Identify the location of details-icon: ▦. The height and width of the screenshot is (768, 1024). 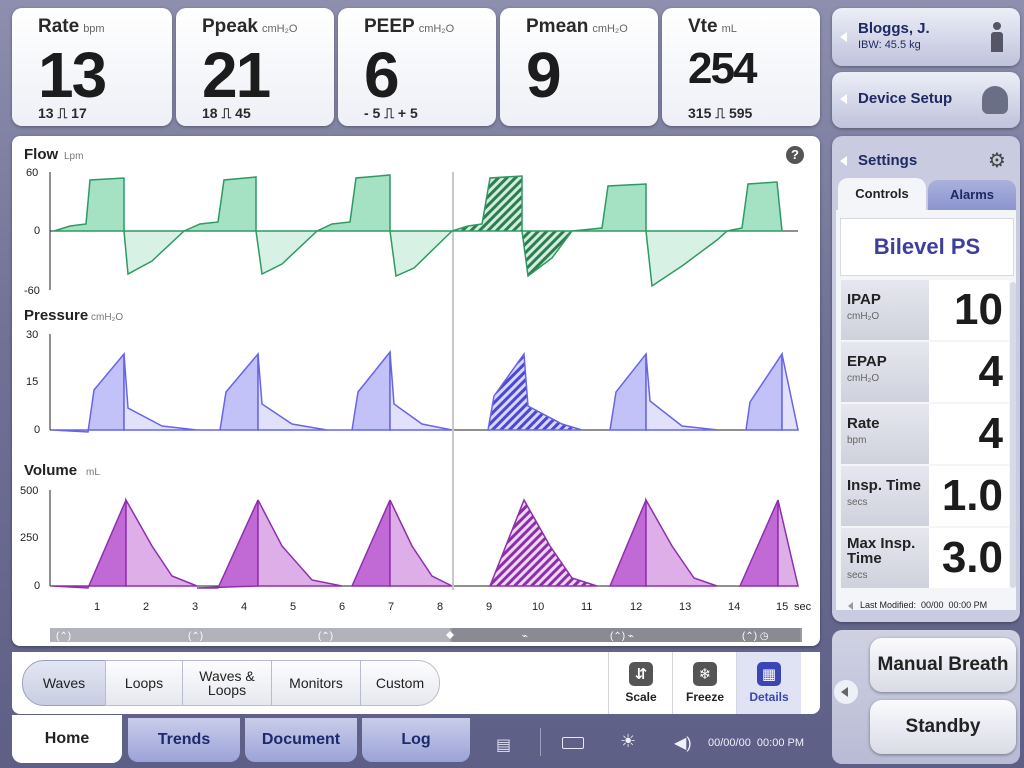
(769, 674).